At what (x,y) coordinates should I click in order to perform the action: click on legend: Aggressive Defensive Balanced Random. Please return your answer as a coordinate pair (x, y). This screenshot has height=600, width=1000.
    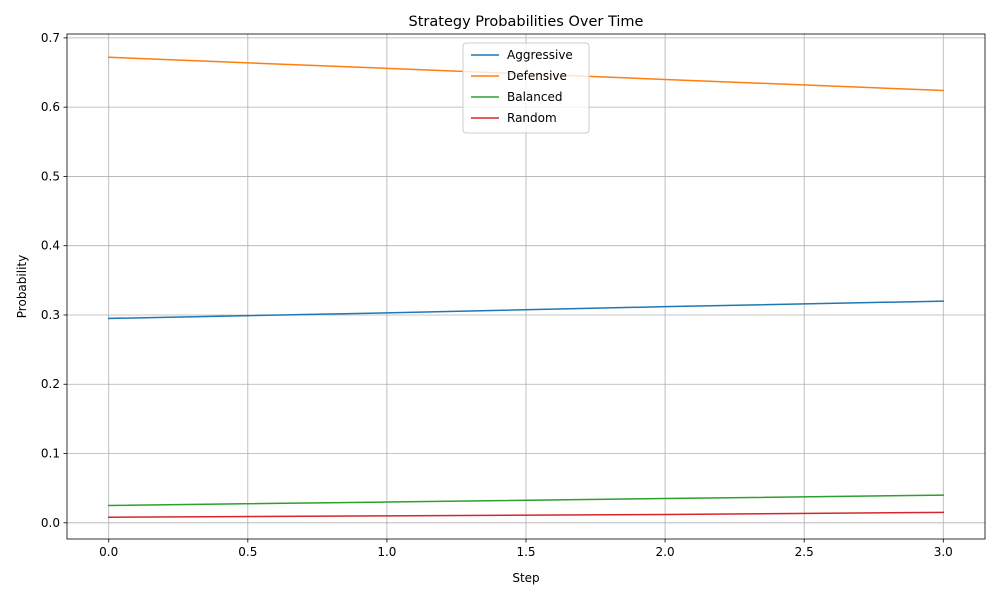
    Looking at the image, I should click on (526, 88).